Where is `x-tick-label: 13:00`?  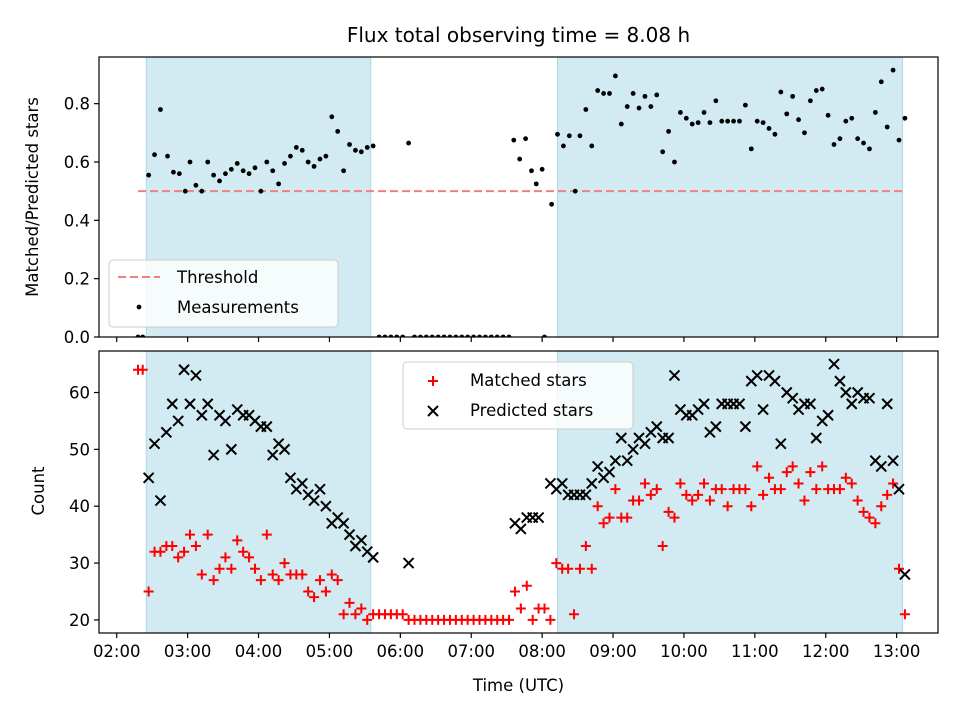
x-tick-label: 13:00 is located at coordinates (897, 651).